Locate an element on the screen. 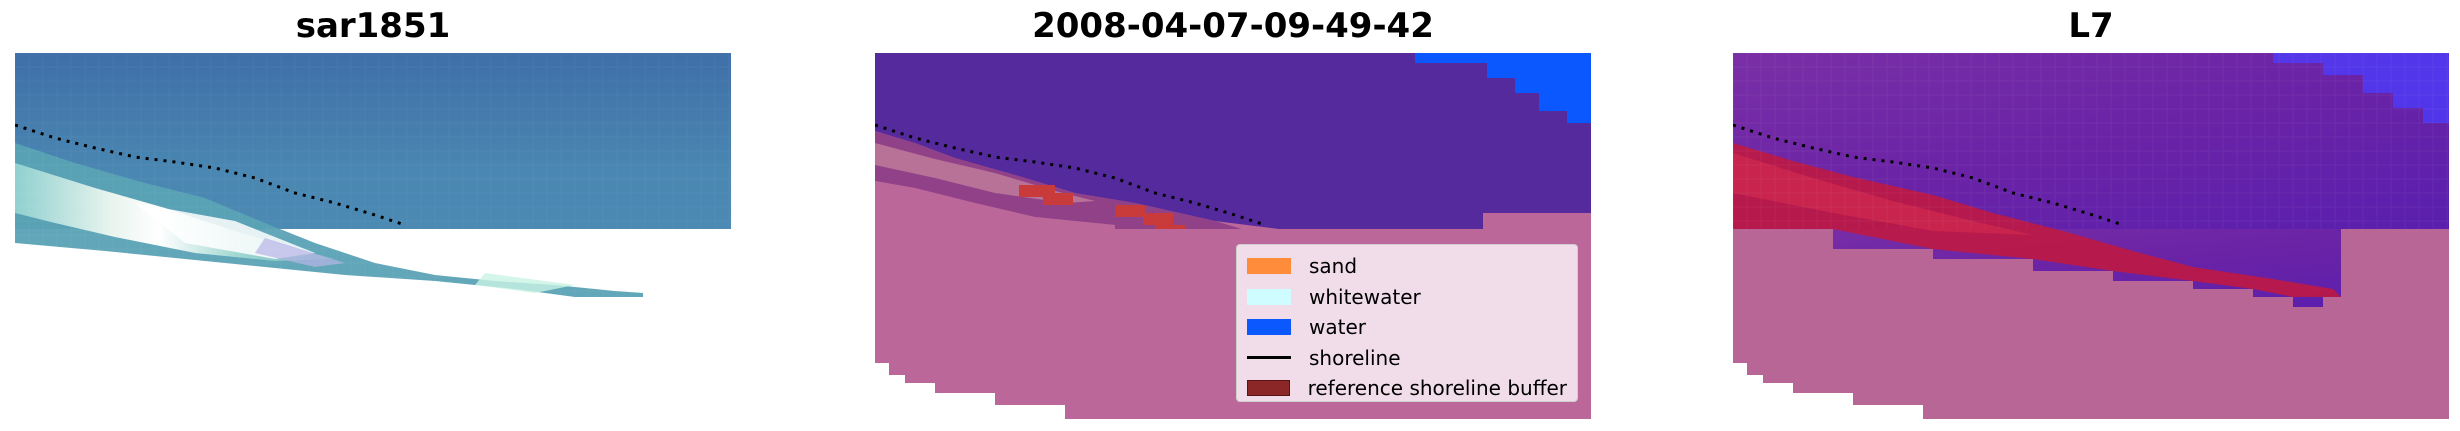  legend-label: sand is located at coordinates (1333, 266).